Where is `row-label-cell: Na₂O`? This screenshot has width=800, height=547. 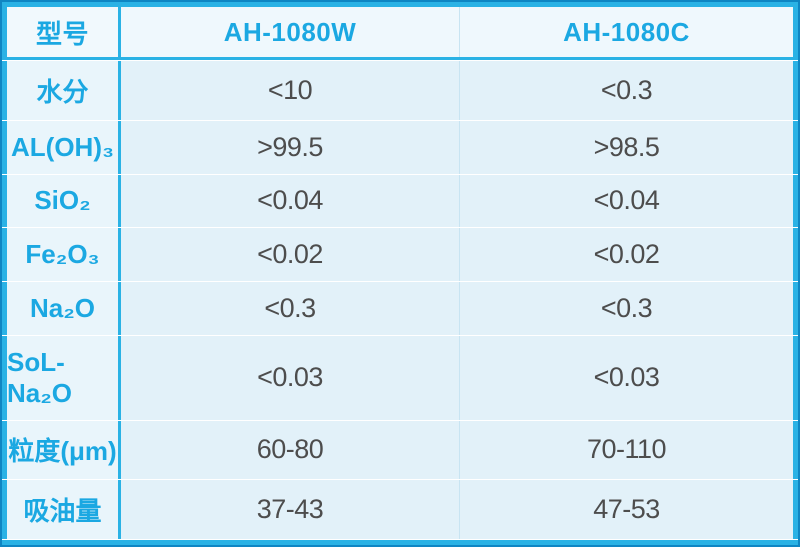
row-label-cell: Na₂O is located at coordinates (64, 308).